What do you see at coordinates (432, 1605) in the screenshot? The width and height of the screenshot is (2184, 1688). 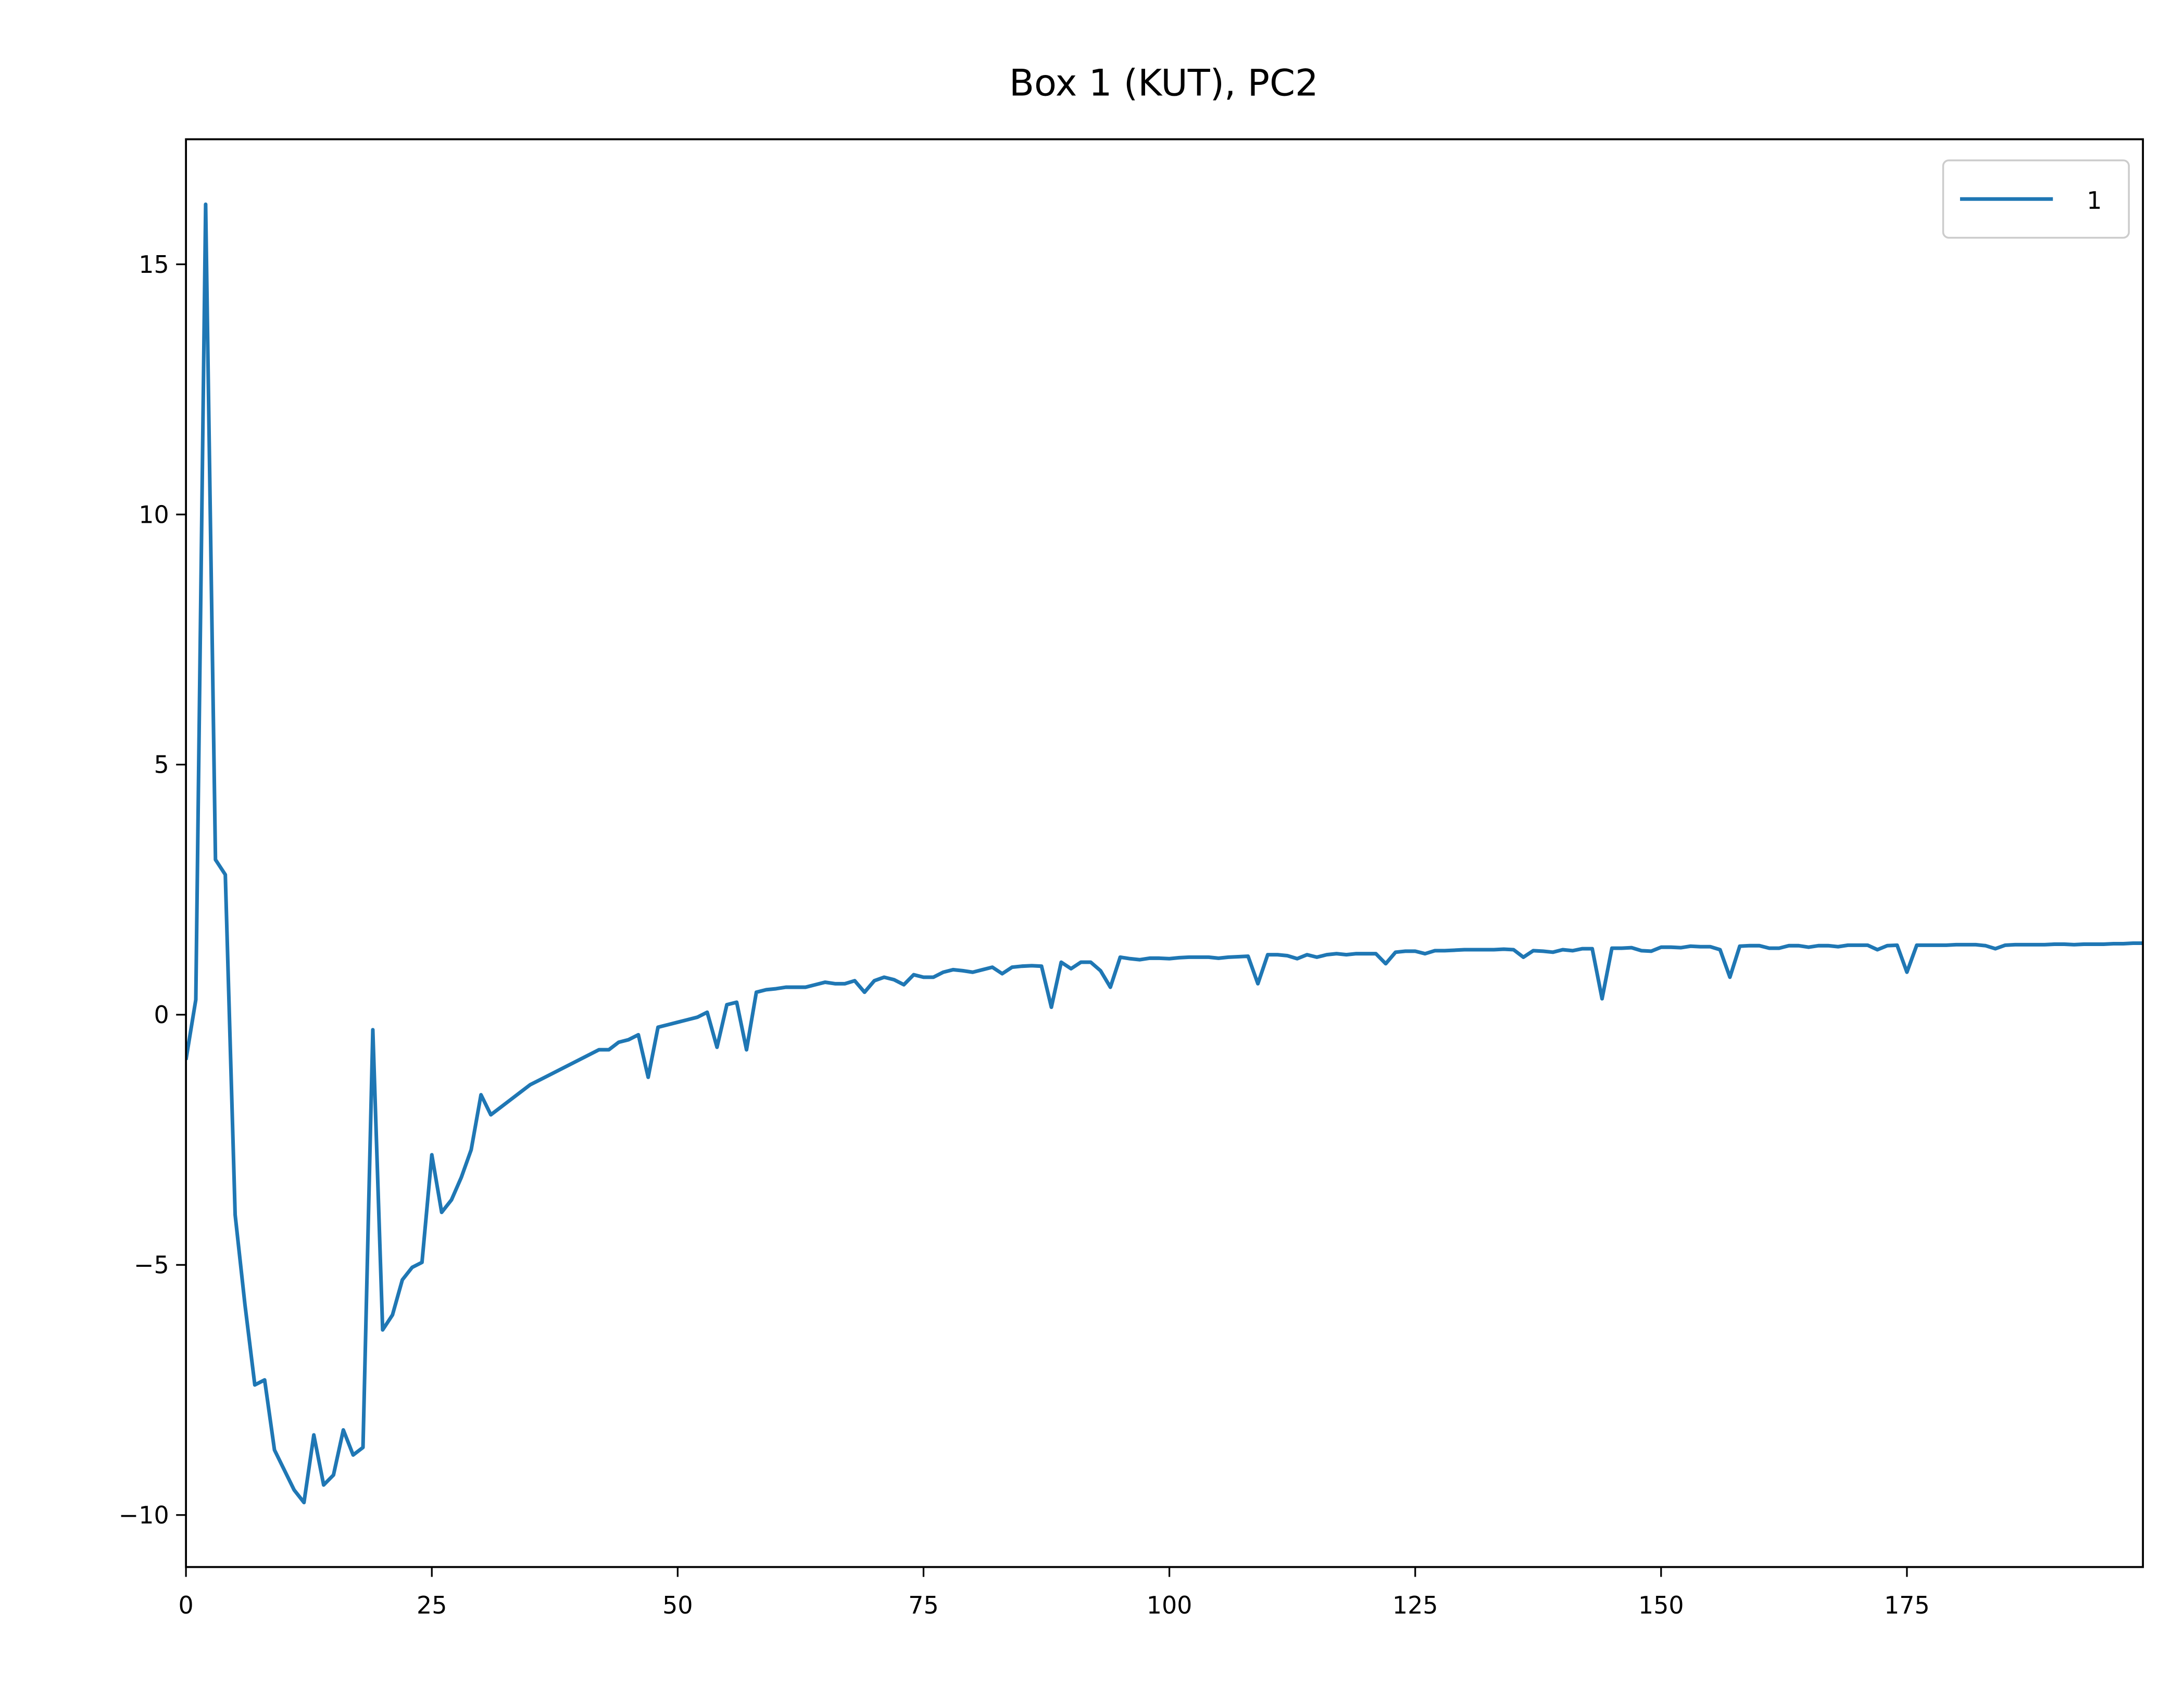 I see `x-tick-label: 25` at bounding box center [432, 1605].